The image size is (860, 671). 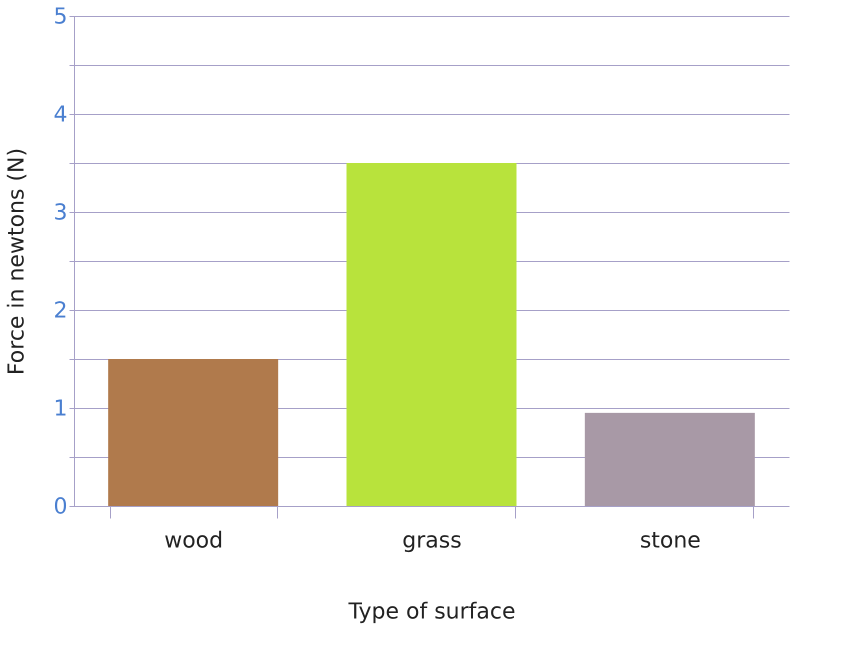 I want to click on x-tick-label: grass, so click(x=432, y=541).